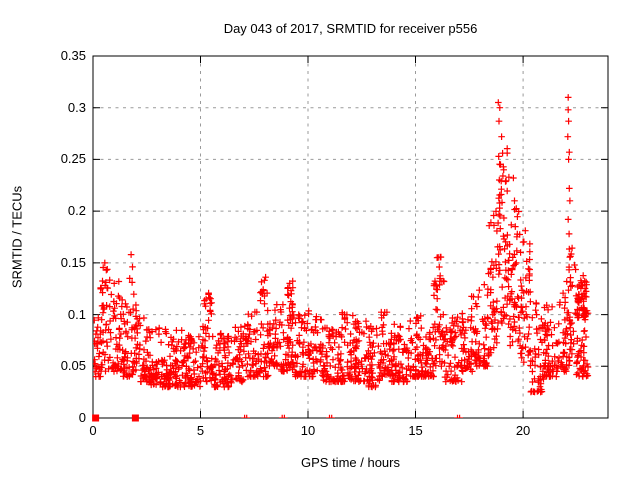  I want to click on y-tick-label: 0.35, so click(73, 55).